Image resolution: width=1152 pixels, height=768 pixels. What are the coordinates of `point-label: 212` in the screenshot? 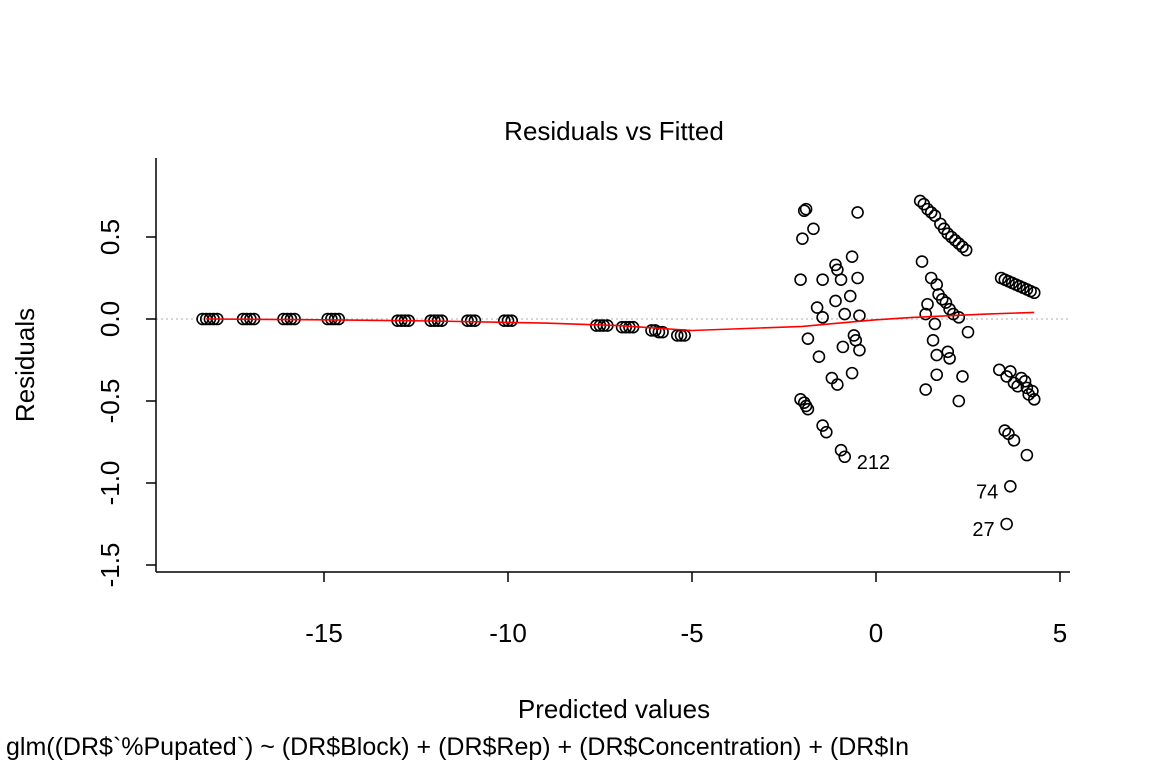 It's located at (873, 463).